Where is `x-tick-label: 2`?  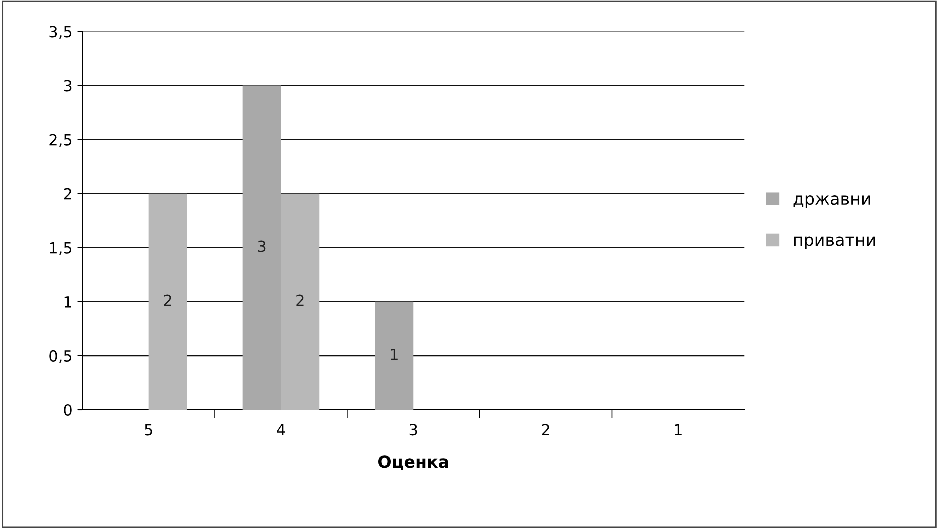 x-tick-label: 2 is located at coordinates (546, 430).